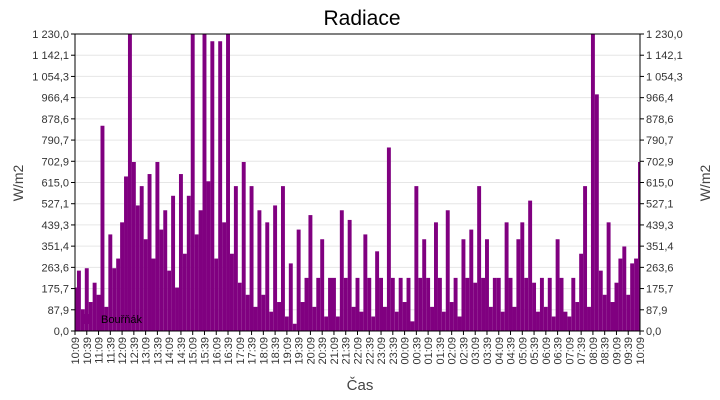 Image resolution: width=720 pixels, height=400 pixels. I want to click on x-tick-label: 15:09, so click(194, 351).